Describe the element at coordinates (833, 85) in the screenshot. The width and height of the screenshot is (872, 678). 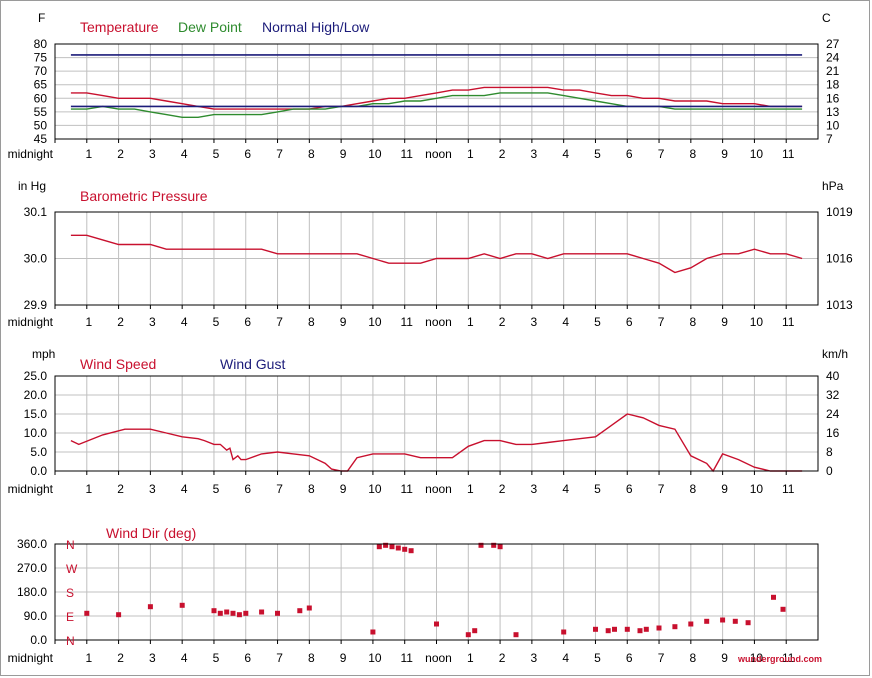
I see `y-tick-right: 18` at that location.